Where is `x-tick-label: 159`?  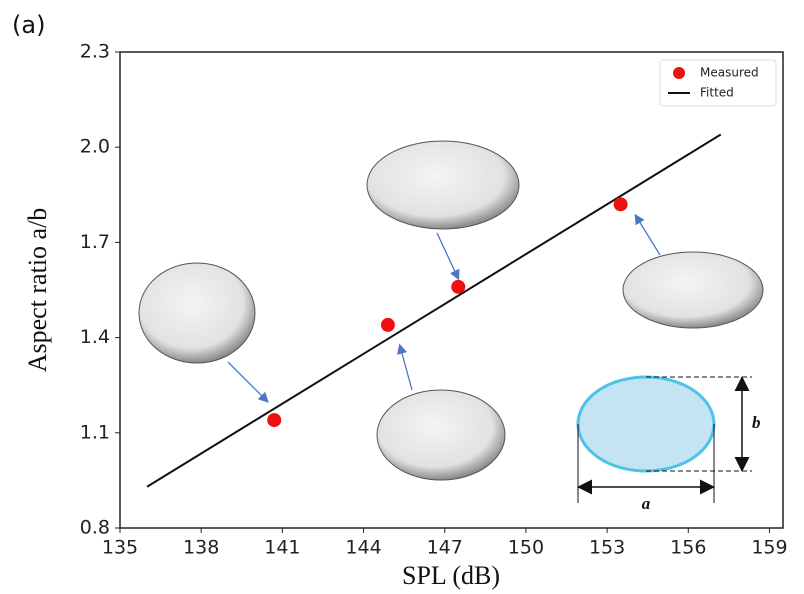 x-tick-label: 159 is located at coordinates (769, 548).